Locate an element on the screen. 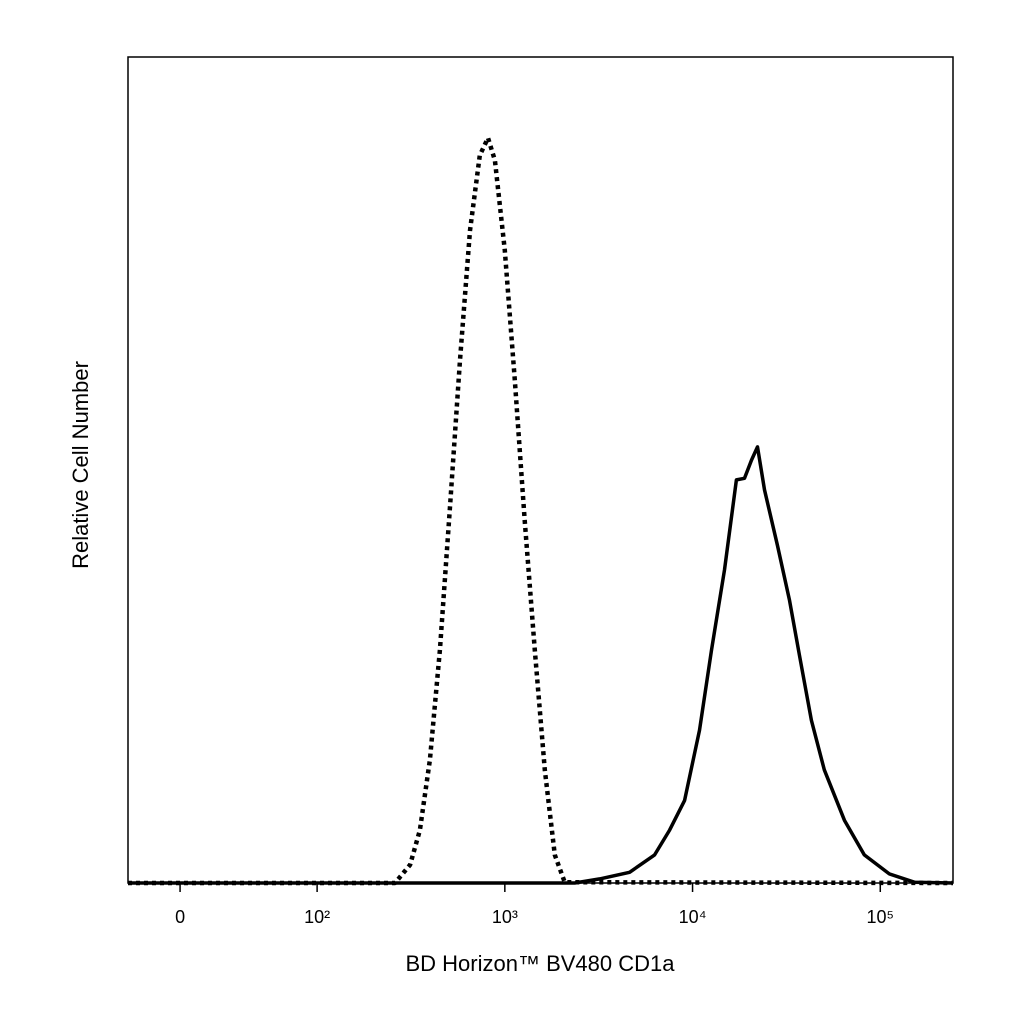 Image resolution: width=1024 pixels, height=1024 pixels. x-tick-label: 10² is located at coordinates (317, 917).